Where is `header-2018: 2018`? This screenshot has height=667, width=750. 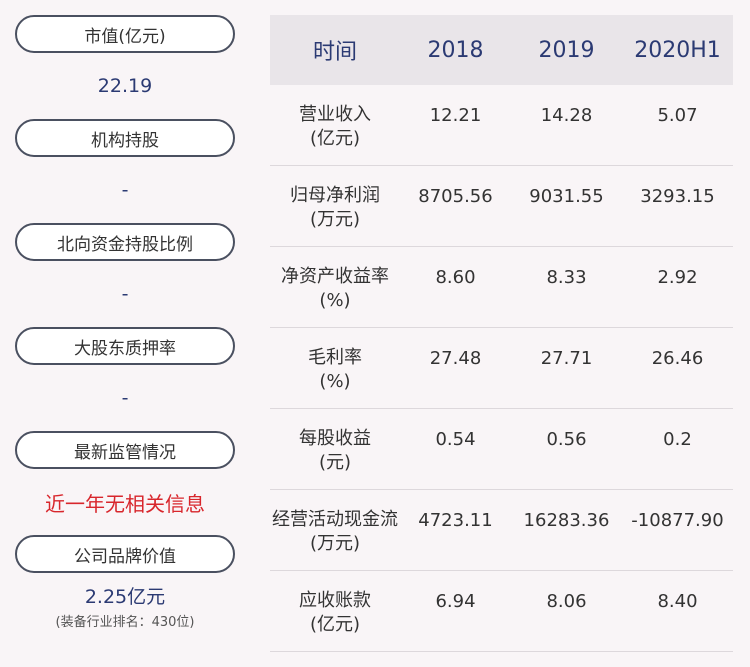 header-2018: 2018 is located at coordinates (455, 50).